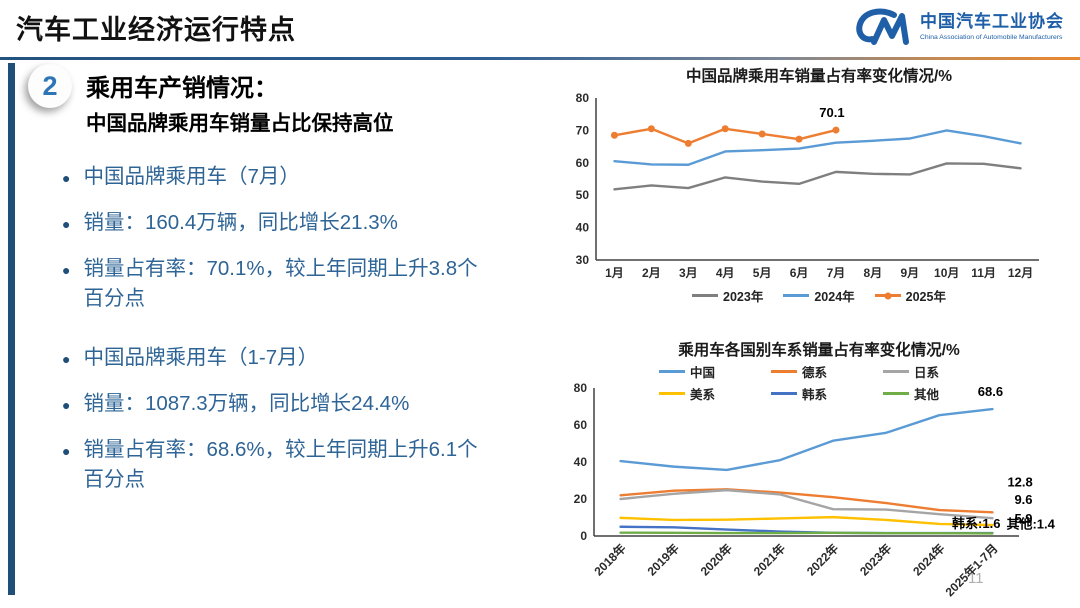 This screenshot has height=608, width=1080. I want to click on svg-text: 2022年, so click(822, 560).